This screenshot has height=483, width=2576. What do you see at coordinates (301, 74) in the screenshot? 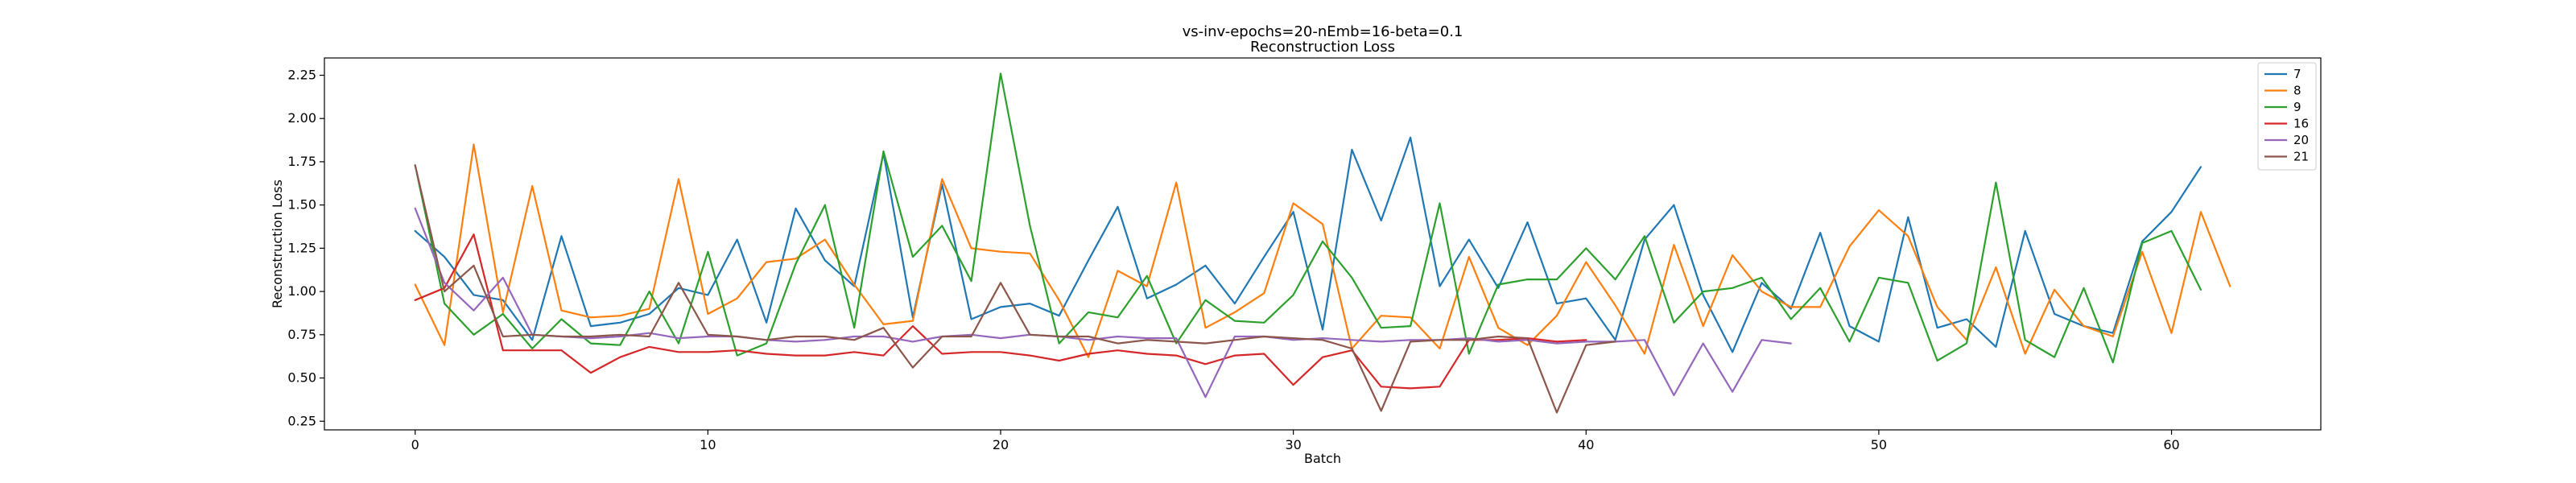
I see `y-tick-label: 2.25` at bounding box center [301, 74].